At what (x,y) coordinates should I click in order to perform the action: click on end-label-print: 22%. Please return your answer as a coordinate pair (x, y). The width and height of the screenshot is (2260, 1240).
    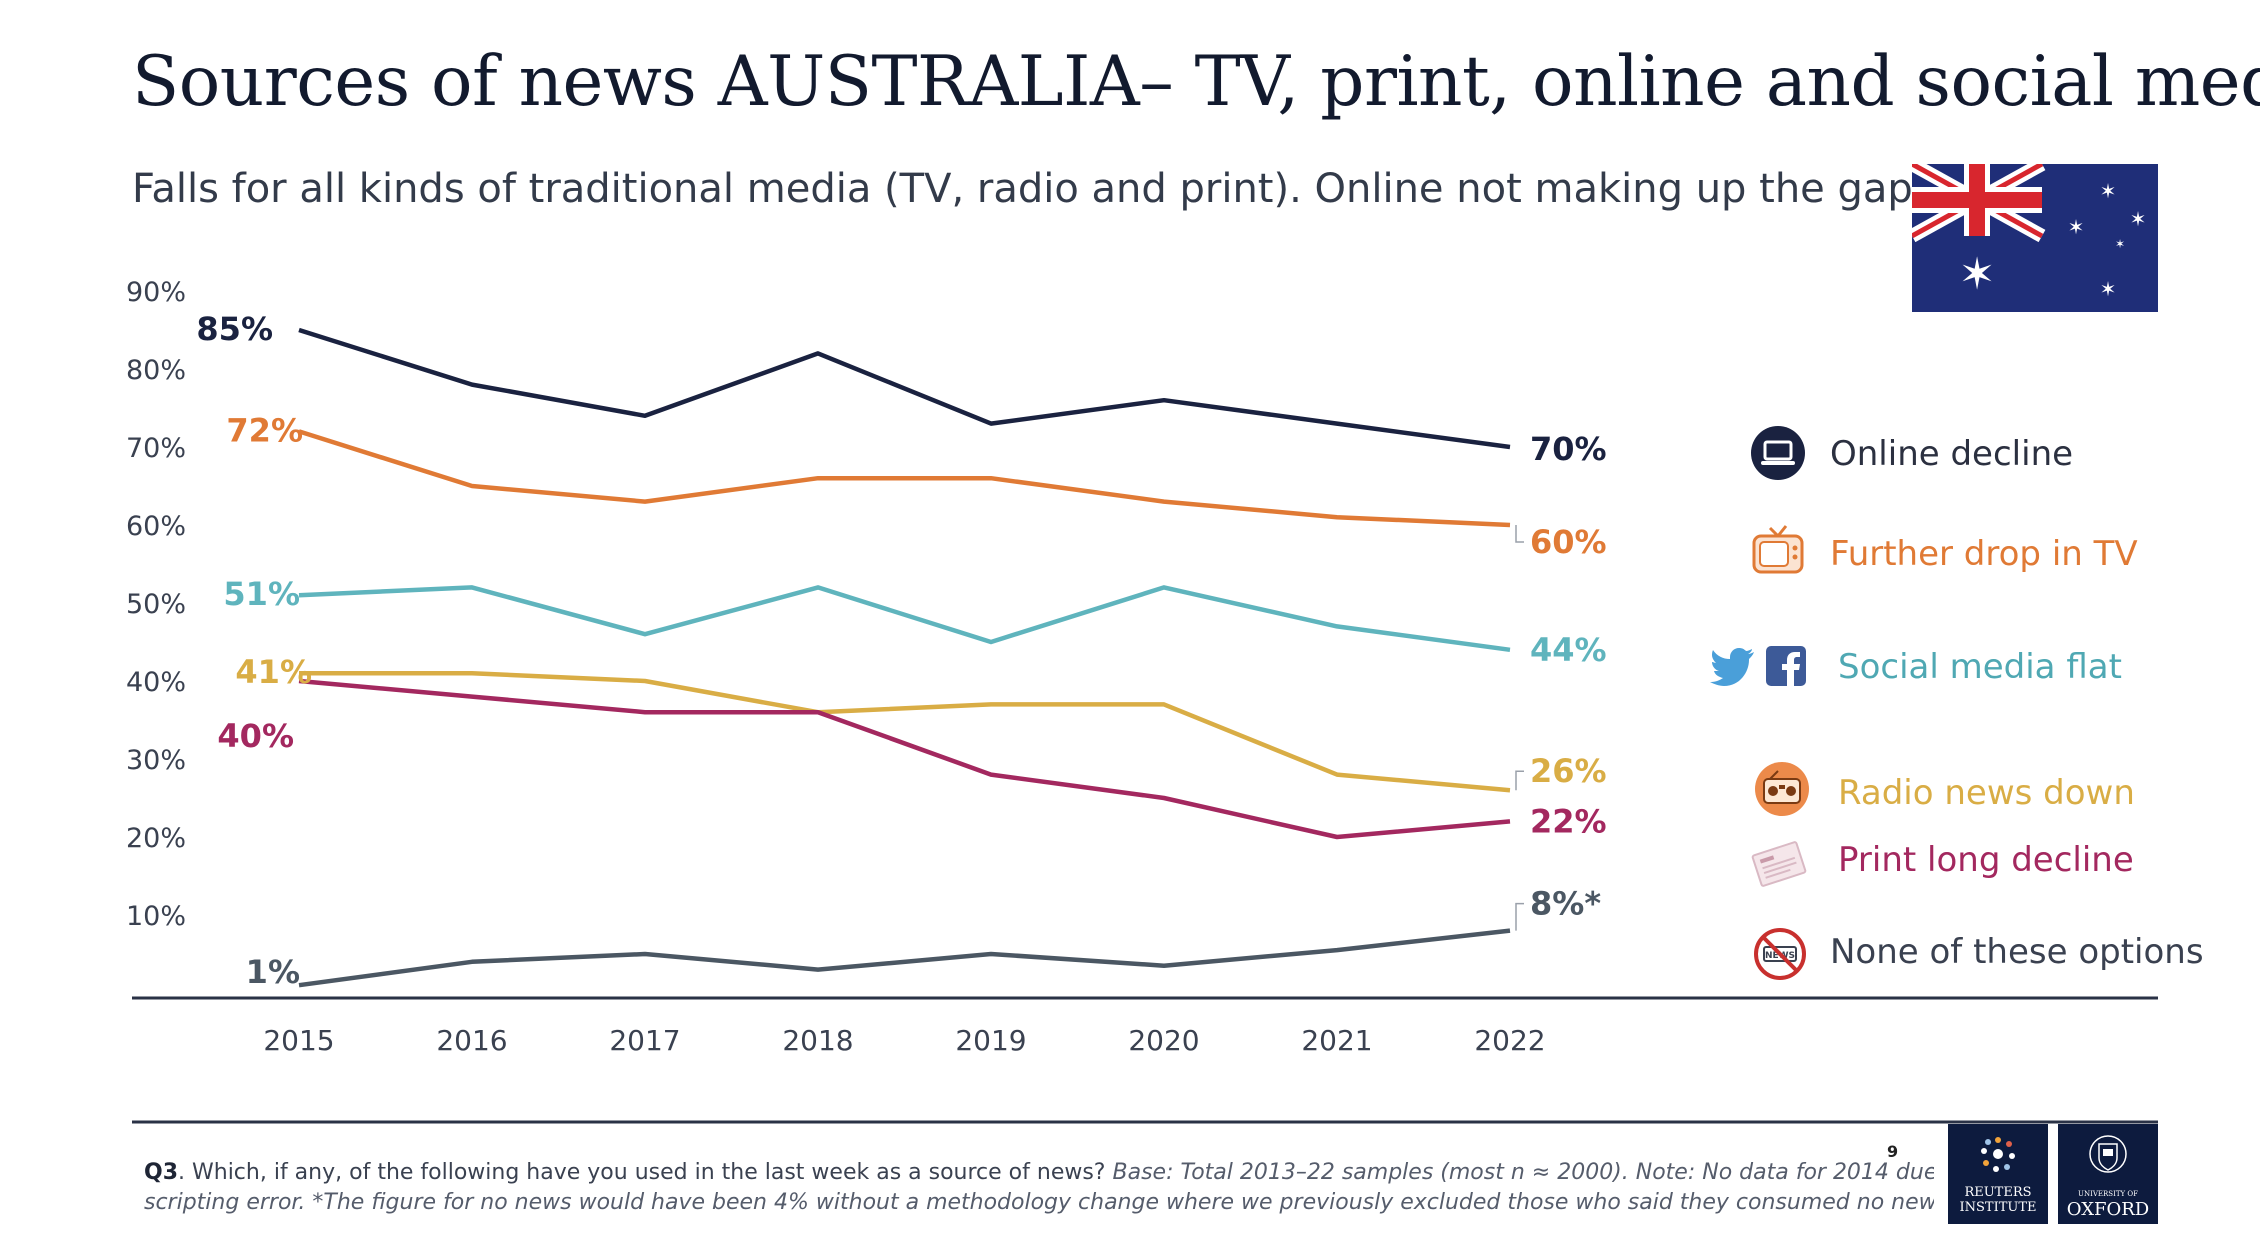
    Looking at the image, I should click on (1568, 821).